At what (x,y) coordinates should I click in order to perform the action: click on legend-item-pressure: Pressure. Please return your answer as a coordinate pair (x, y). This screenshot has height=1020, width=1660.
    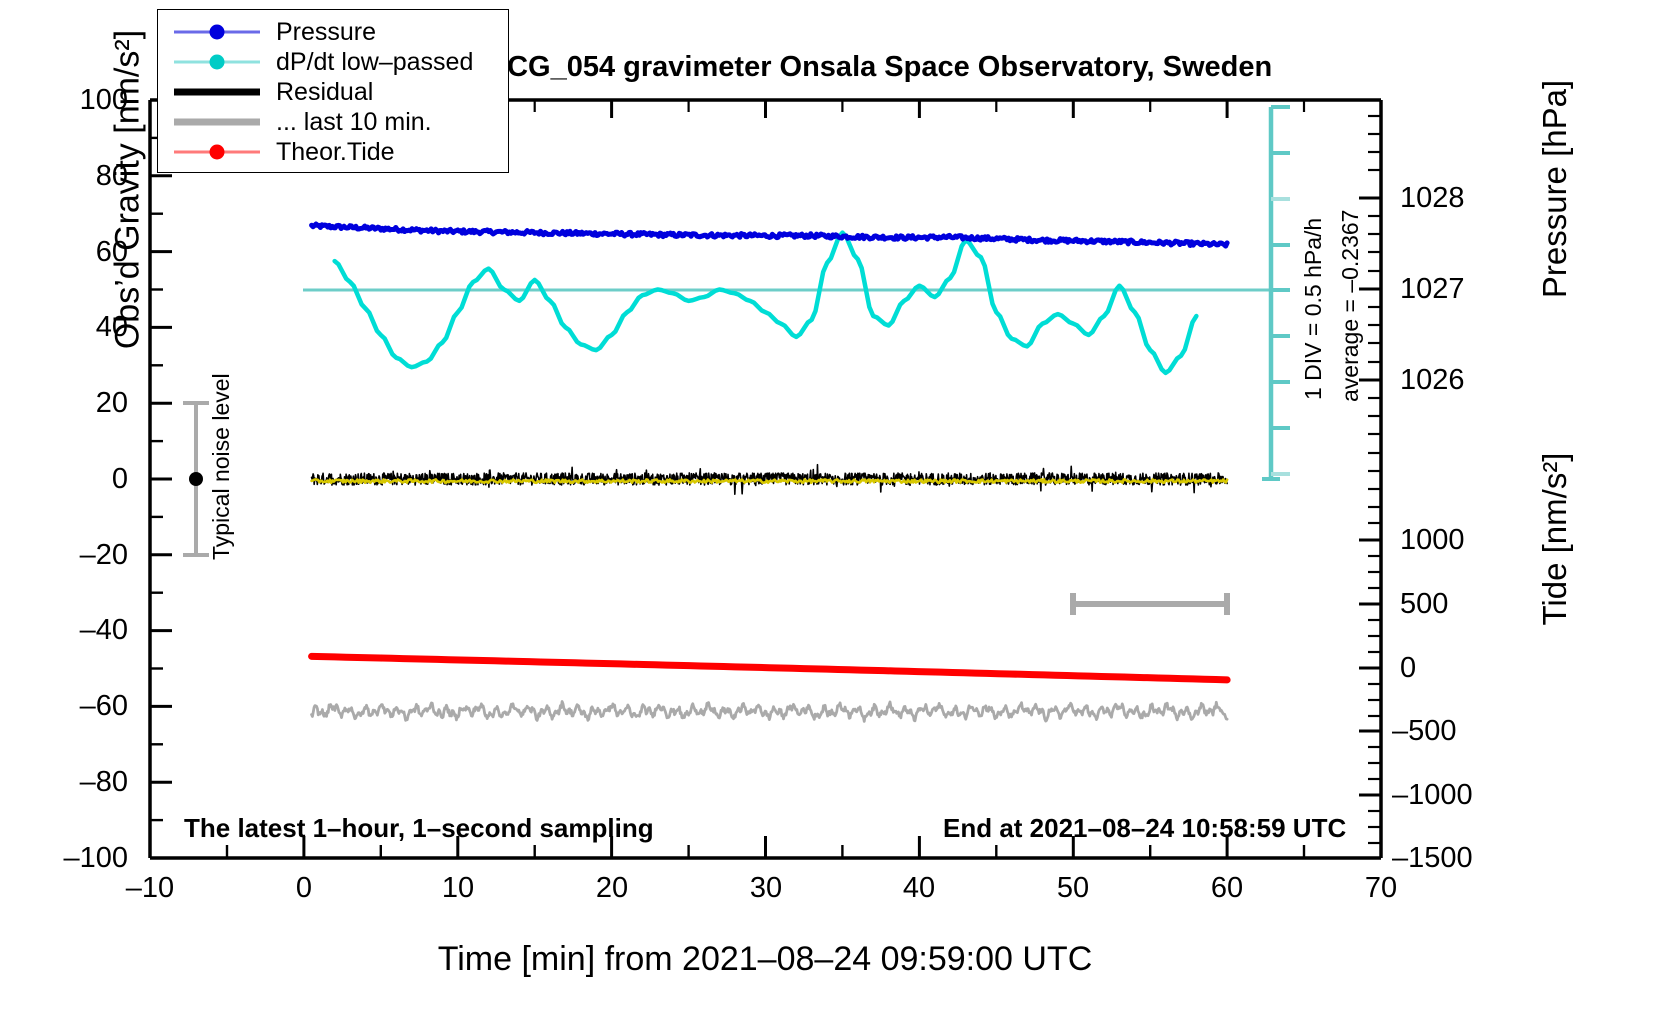
    Looking at the image, I should click on (333, 32).